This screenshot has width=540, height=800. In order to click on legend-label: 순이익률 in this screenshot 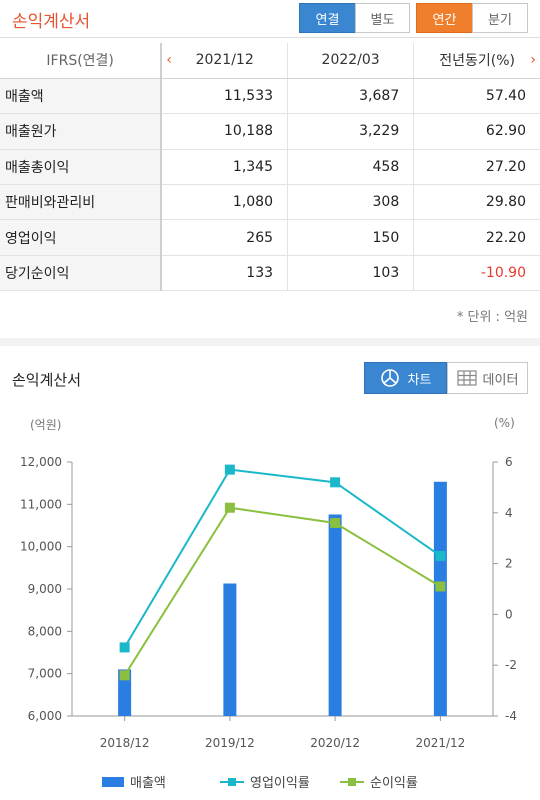, I will do `click(394, 783)`.